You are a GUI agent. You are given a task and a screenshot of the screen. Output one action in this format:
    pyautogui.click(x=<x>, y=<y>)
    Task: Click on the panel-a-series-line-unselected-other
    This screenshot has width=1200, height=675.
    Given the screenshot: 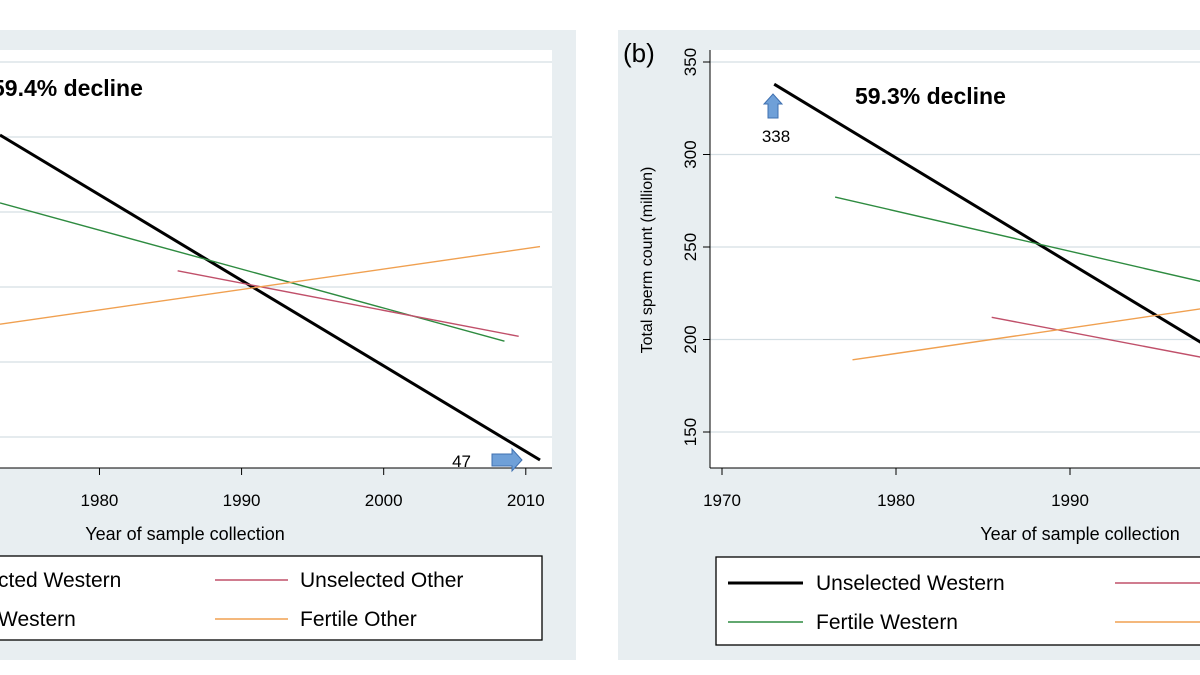 What is the action you would take?
    pyautogui.click(x=348, y=303)
    